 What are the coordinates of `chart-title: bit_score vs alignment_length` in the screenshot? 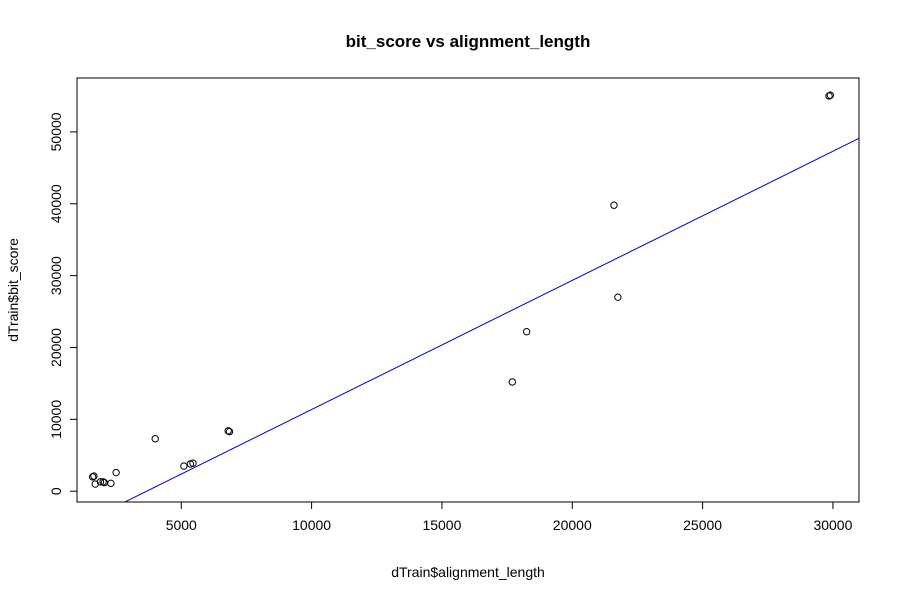 It's located at (468, 41).